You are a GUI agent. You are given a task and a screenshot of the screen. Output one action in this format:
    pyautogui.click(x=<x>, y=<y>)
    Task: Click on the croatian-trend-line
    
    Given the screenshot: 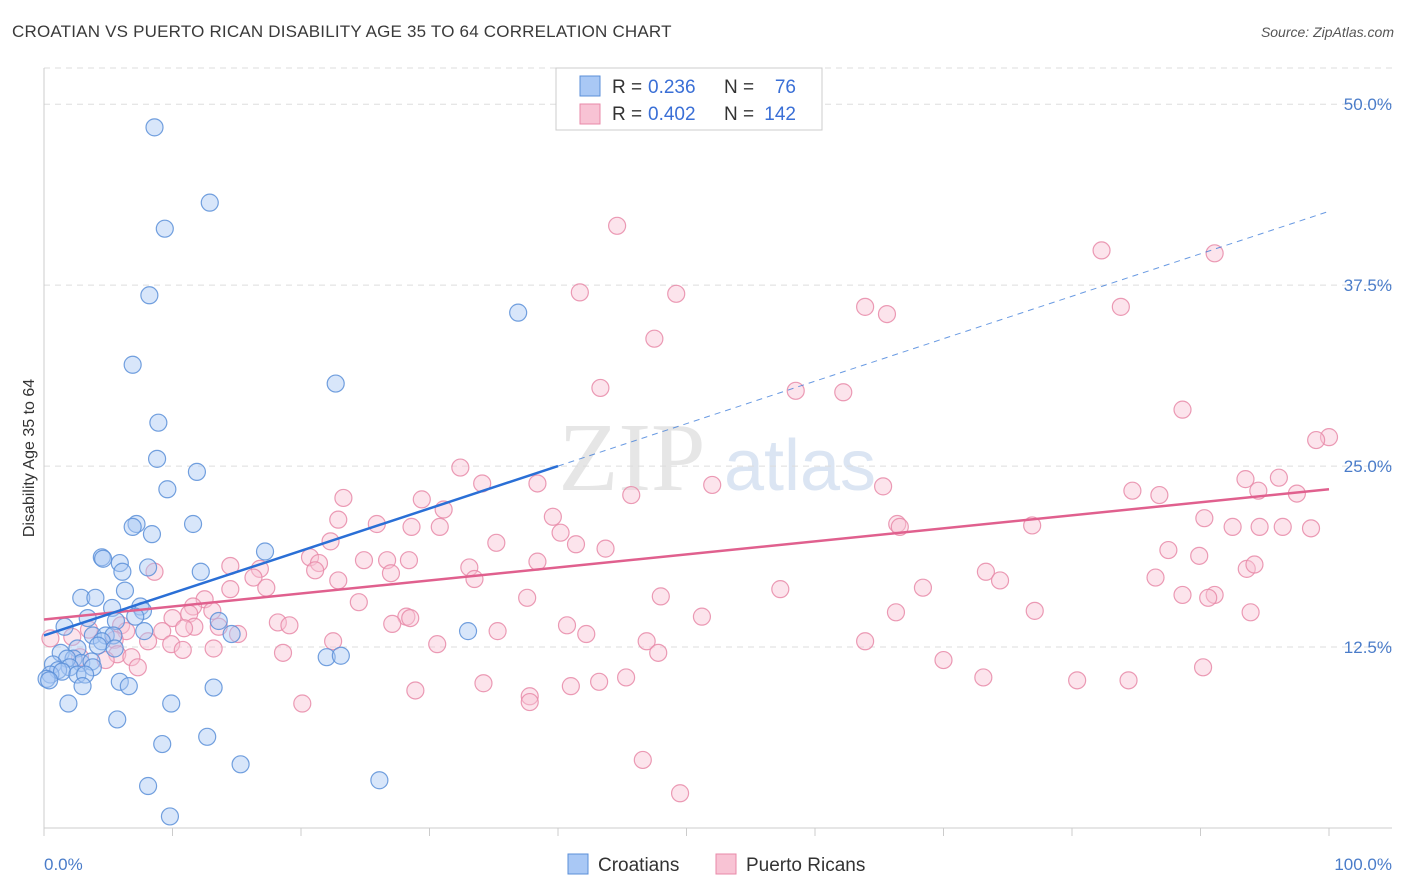 What is the action you would take?
    pyautogui.click(x=301, y=550)
    